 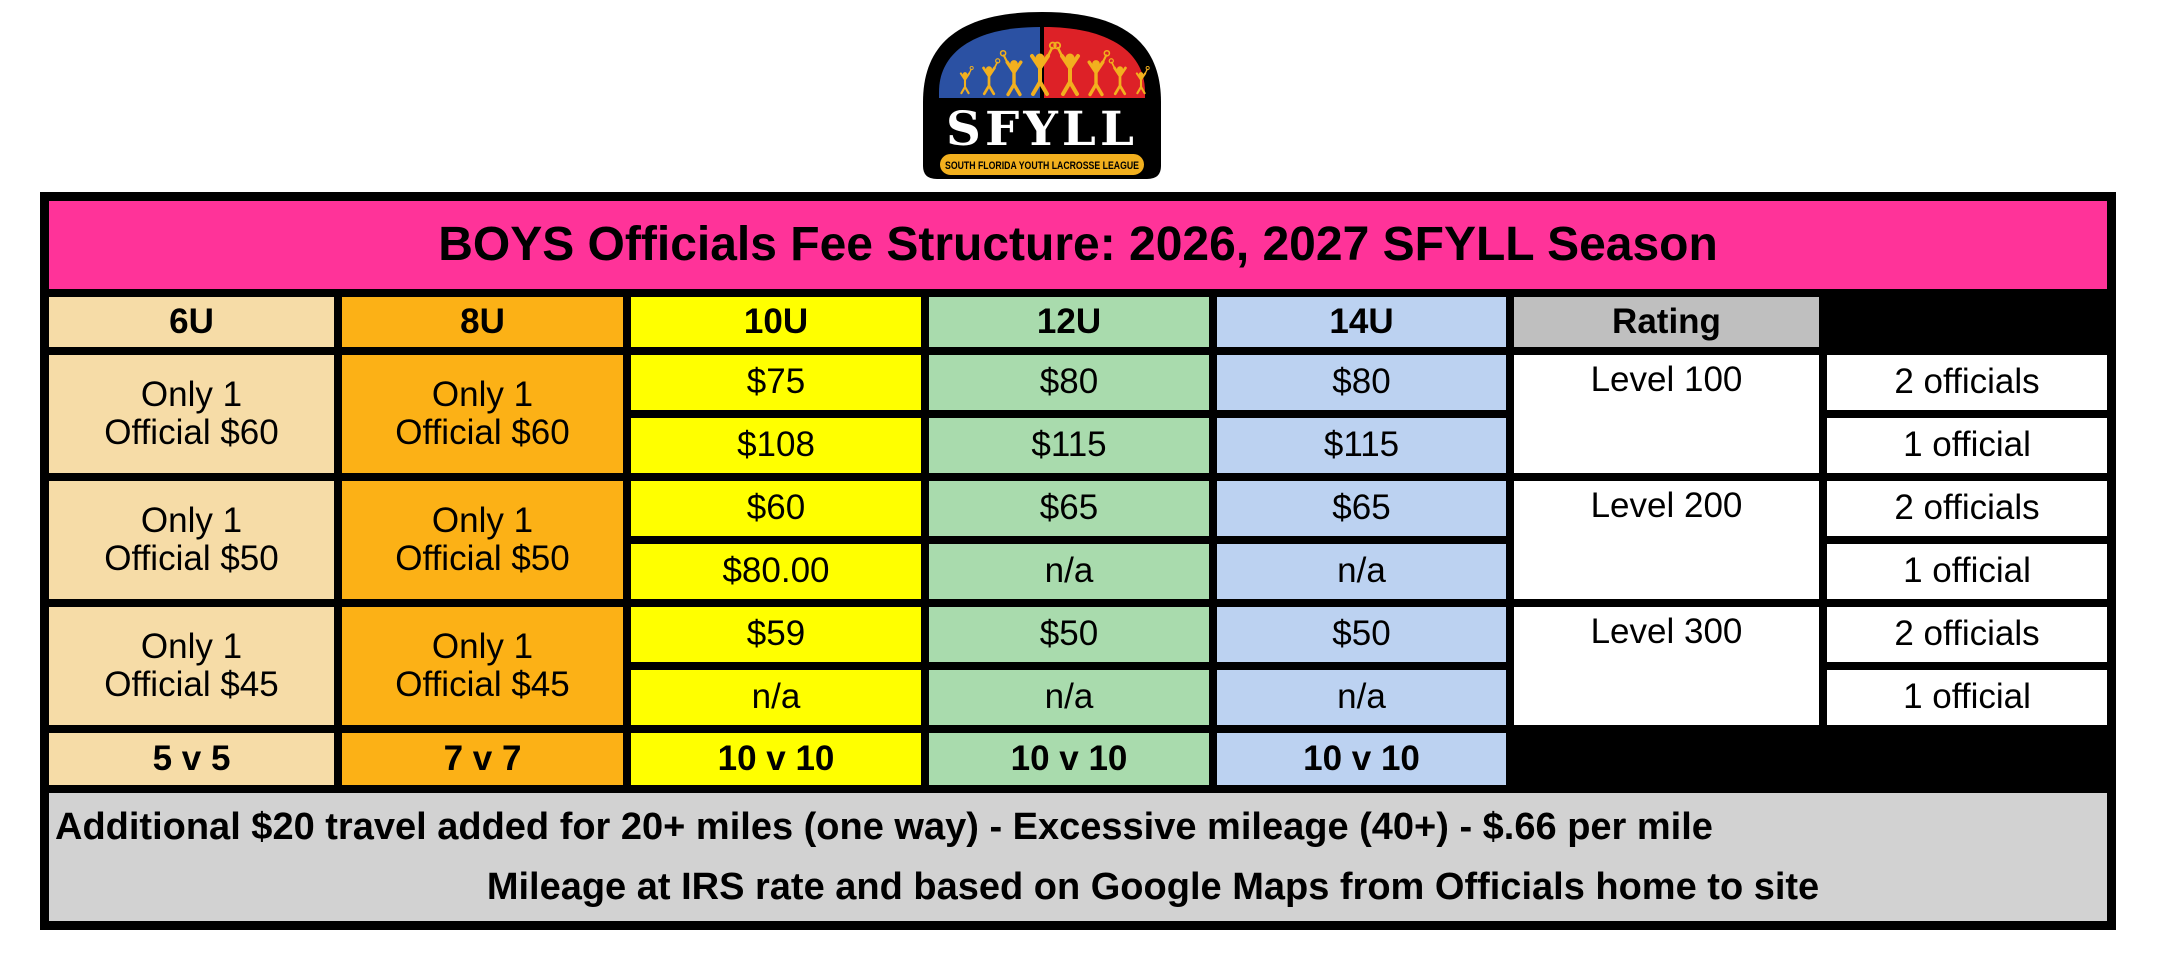 What do you see at coordinates (1361, 759) in the screenshot?
I see `format-cell-14u: 10 v 10` at bounding box center [1361, 759].